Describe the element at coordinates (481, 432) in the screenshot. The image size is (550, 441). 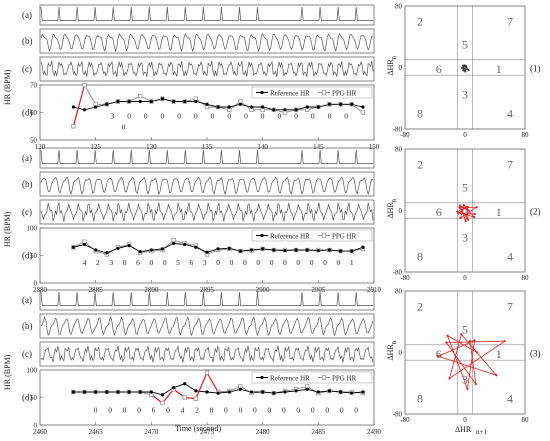
I see `map-x-subscript: n+1` at that location.